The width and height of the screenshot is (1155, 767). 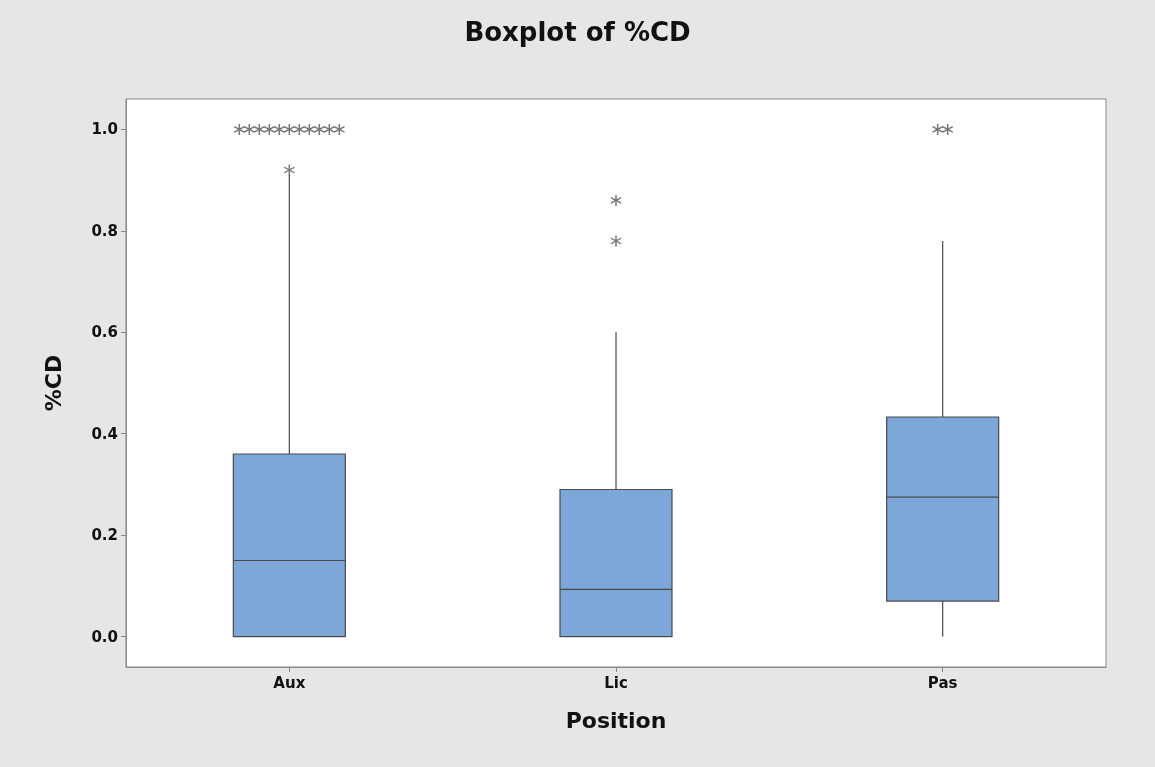 What do you see at coordinates (104, 433) in the screenshot?
I see `y-tick-label: 0.4` at bounding box center [104, 433].